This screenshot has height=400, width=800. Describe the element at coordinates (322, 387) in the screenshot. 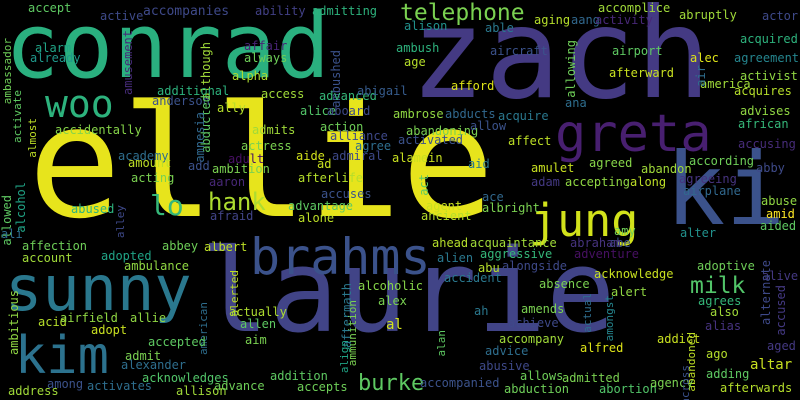

I see `cloud-word-accepts: accepts` at that location.